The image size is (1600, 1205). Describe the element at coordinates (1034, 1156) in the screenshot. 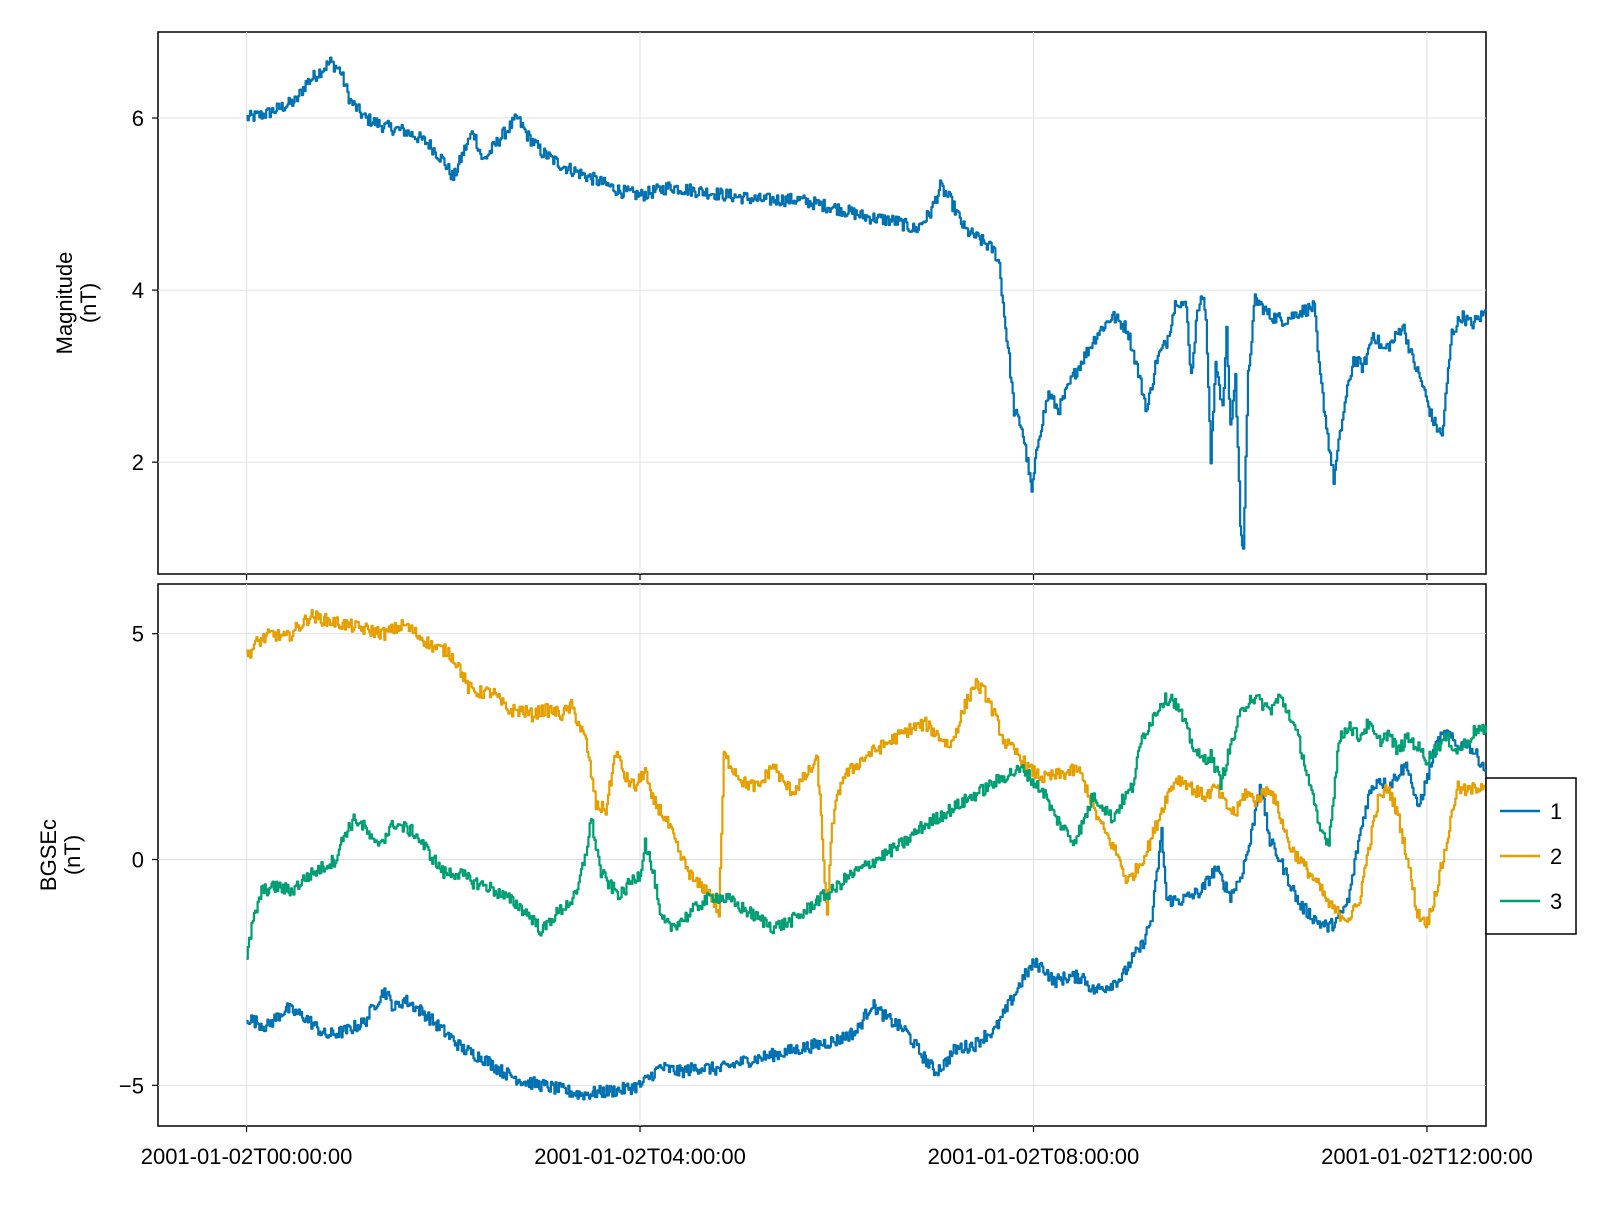

I see `x-tick-label: 2001-01-02T08:00:00` at that location.